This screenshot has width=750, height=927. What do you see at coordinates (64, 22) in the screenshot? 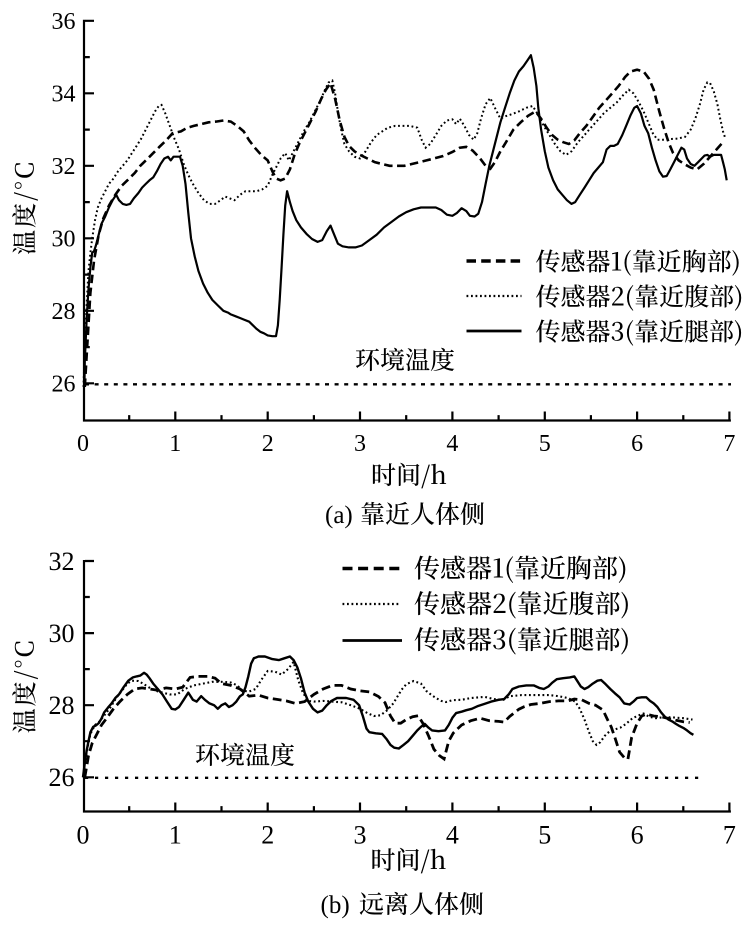
I see `svg-text: 36` at bounding box center [64, 22].